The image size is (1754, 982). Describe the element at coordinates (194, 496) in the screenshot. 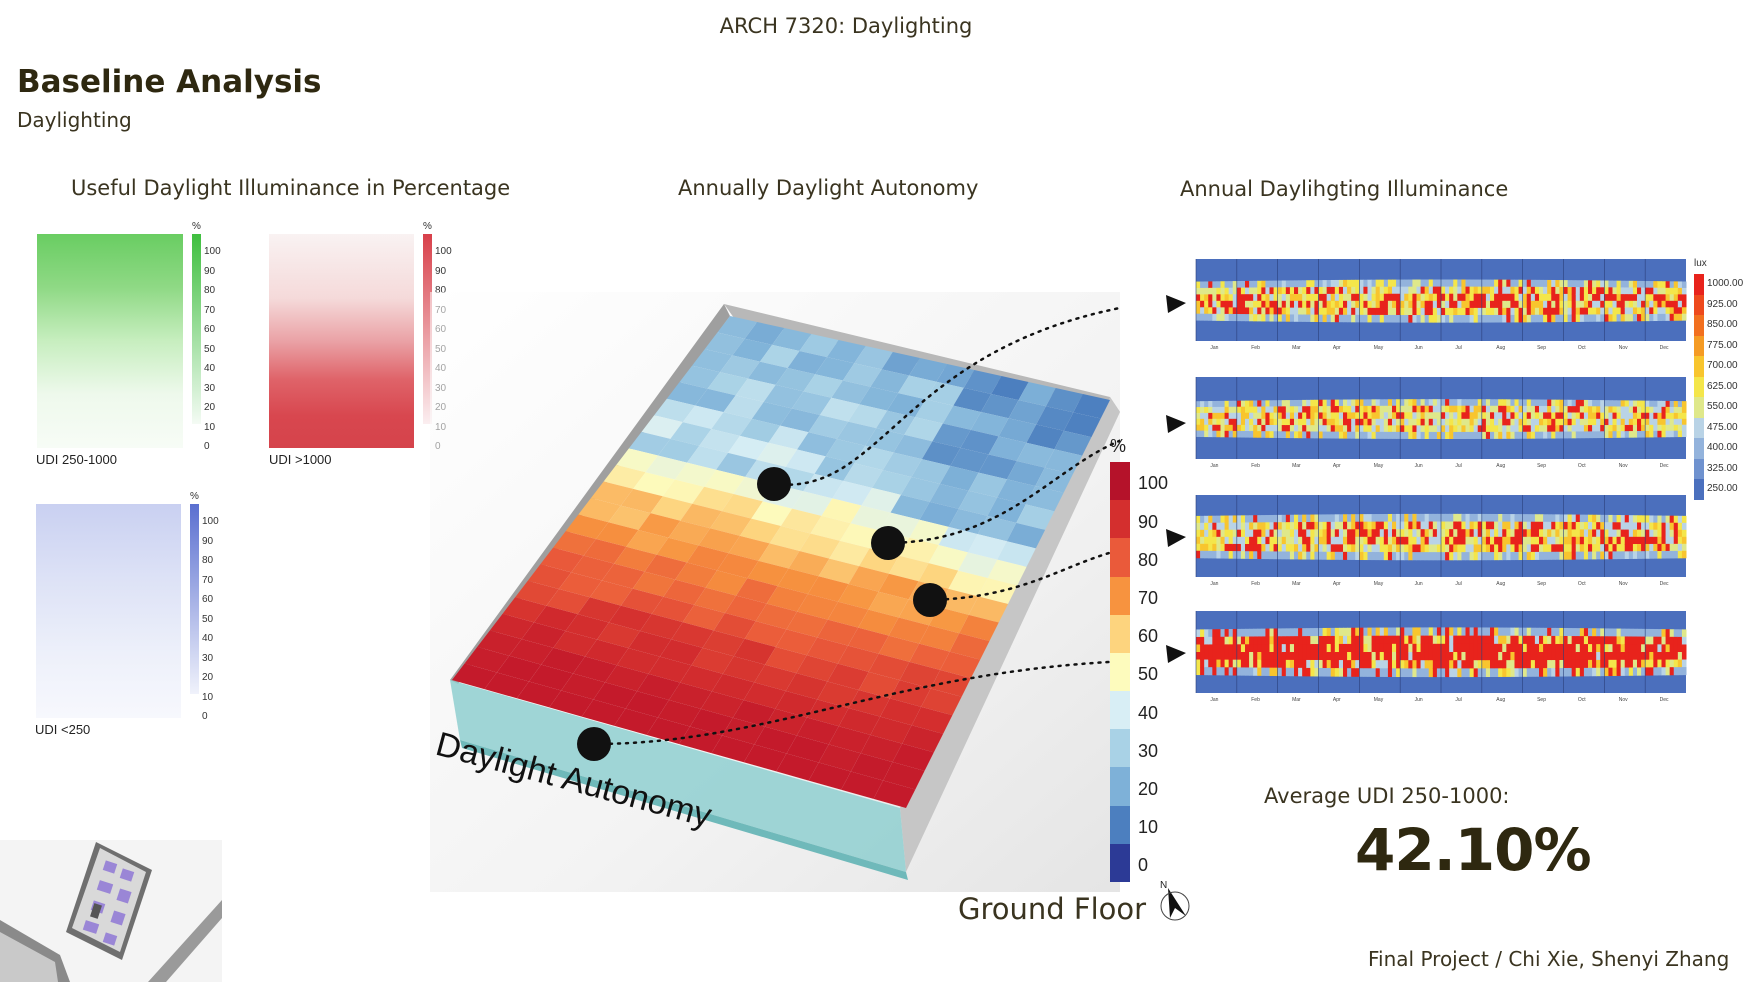

I see `udi-under-250-unit: %` at that location.